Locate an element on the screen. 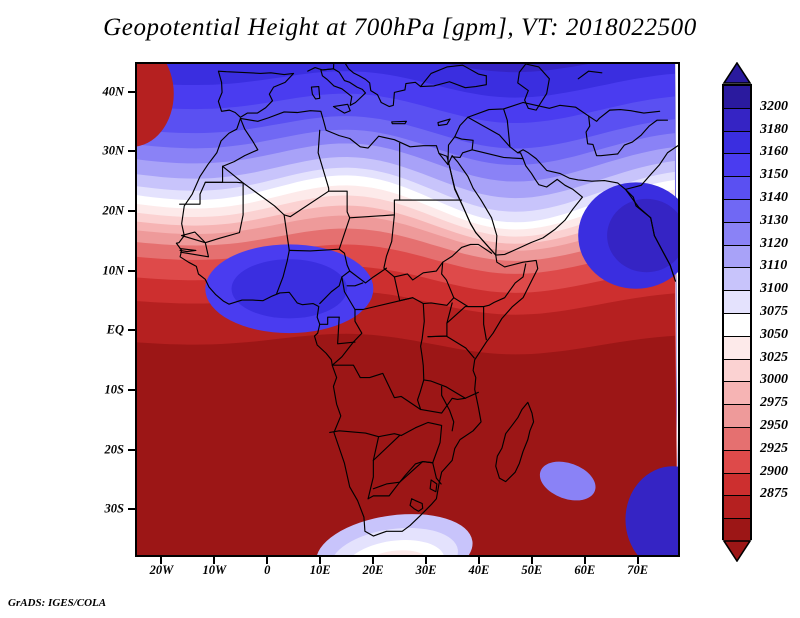 The height and width of the screenshot is (618, 800). y-axis-tick-label: 10S is located at coordinates (114, 389).